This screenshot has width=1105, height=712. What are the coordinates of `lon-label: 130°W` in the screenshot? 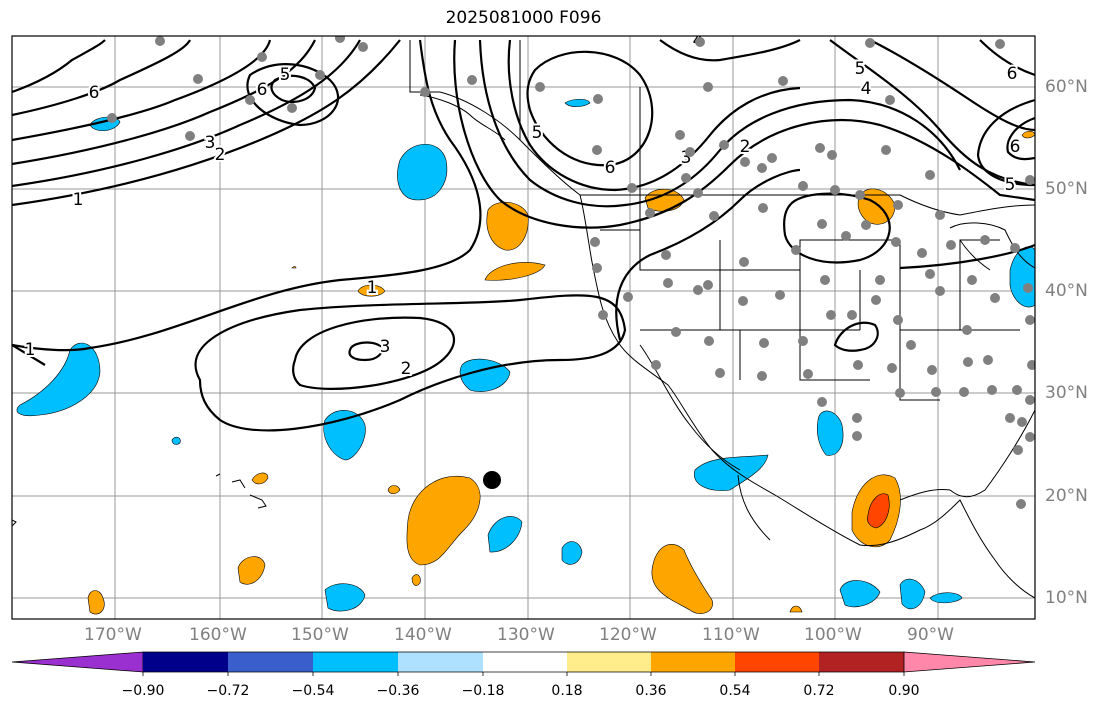 It's located at (526, 635).